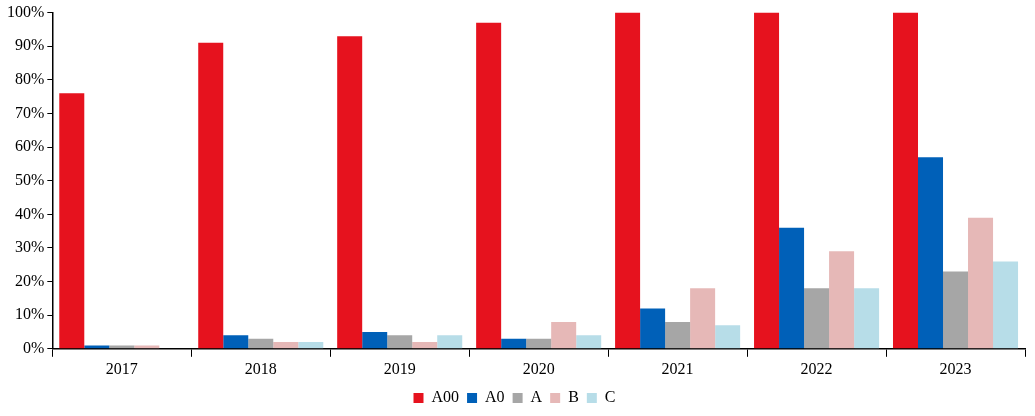 The width and height of the screenshot is (1035, 416). I want to click on x-tick-label: 2018, so click(260, 368).